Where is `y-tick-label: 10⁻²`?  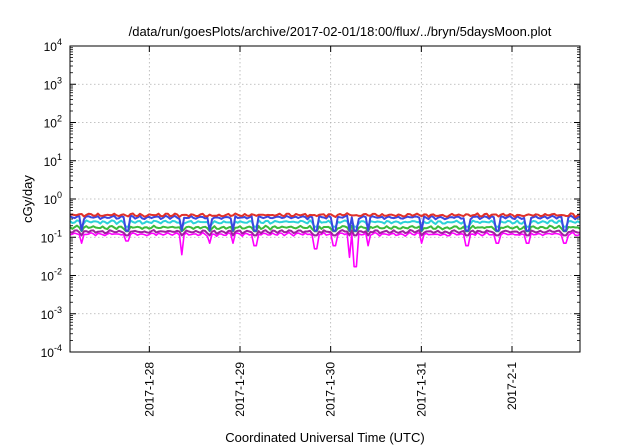
y-tick-label: 10⁻² is located at coordinates (51, 275).